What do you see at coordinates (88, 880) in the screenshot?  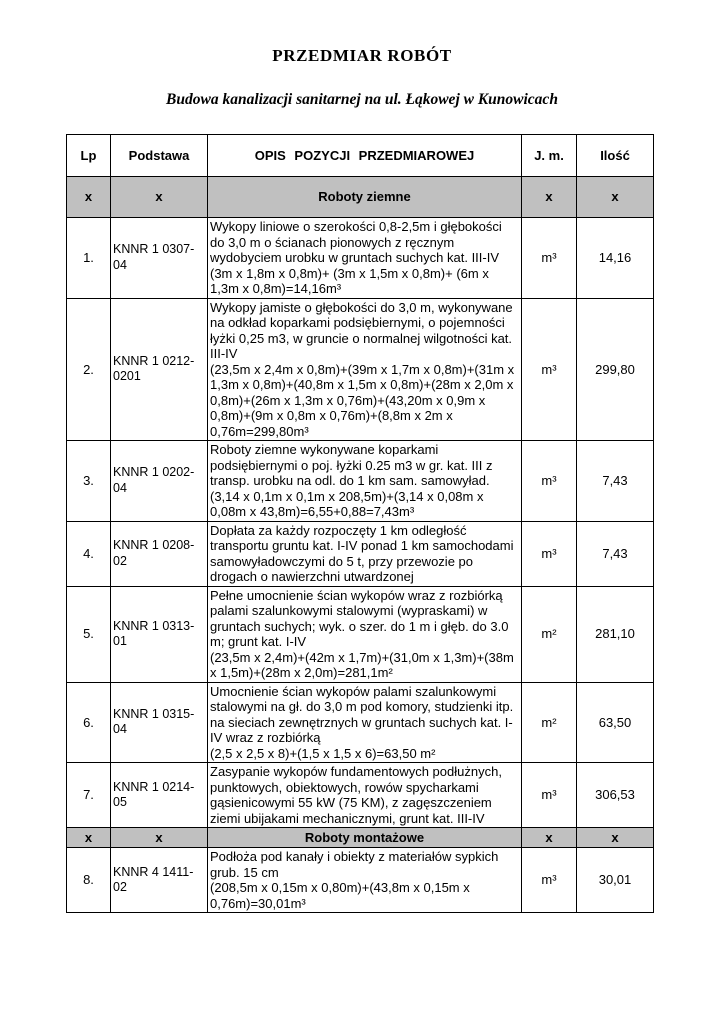 I see `row-lp: 8.` at bounding box center [88, 880].